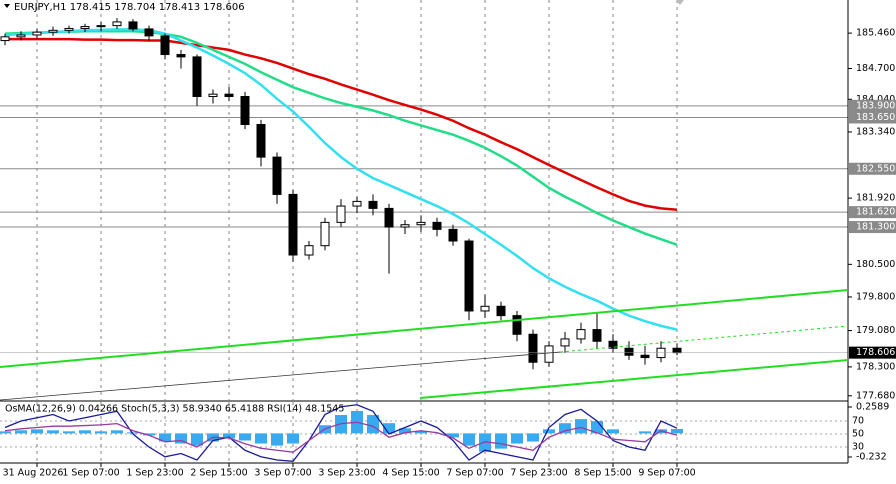 Image resolution: width=896 pixels, height=484 pixels. Describe the element at coordinates (875, 99) in the screenshot. I see `y-tick-label: 184.040` at that location.